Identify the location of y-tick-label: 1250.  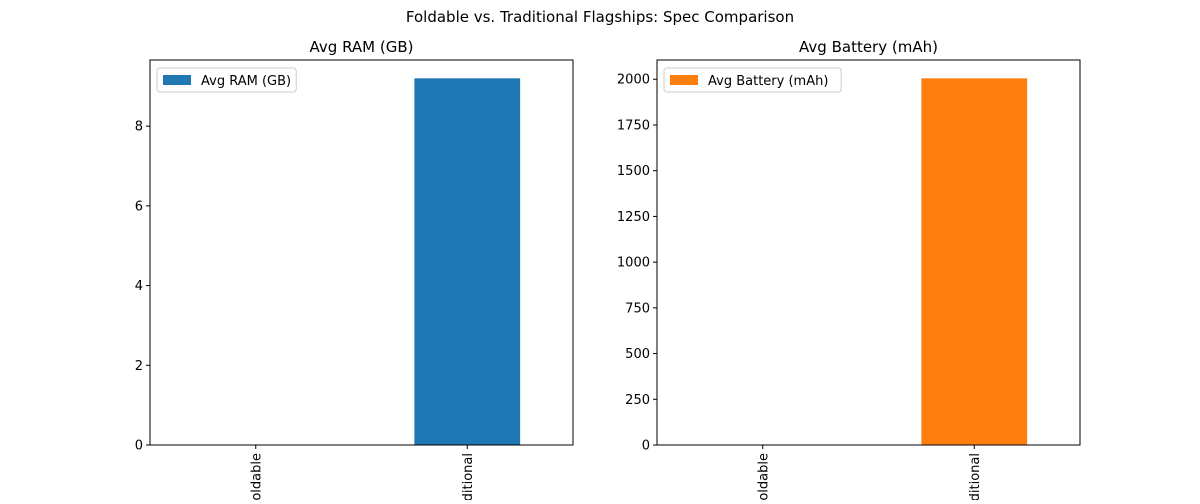
(633, 217).